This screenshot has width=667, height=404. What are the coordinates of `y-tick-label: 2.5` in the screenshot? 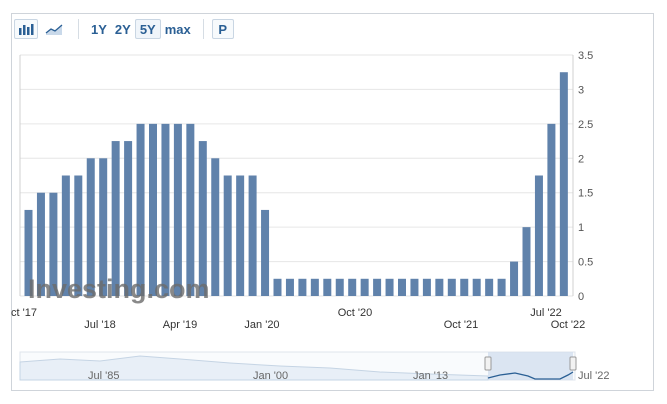 It's located at (585, 125).